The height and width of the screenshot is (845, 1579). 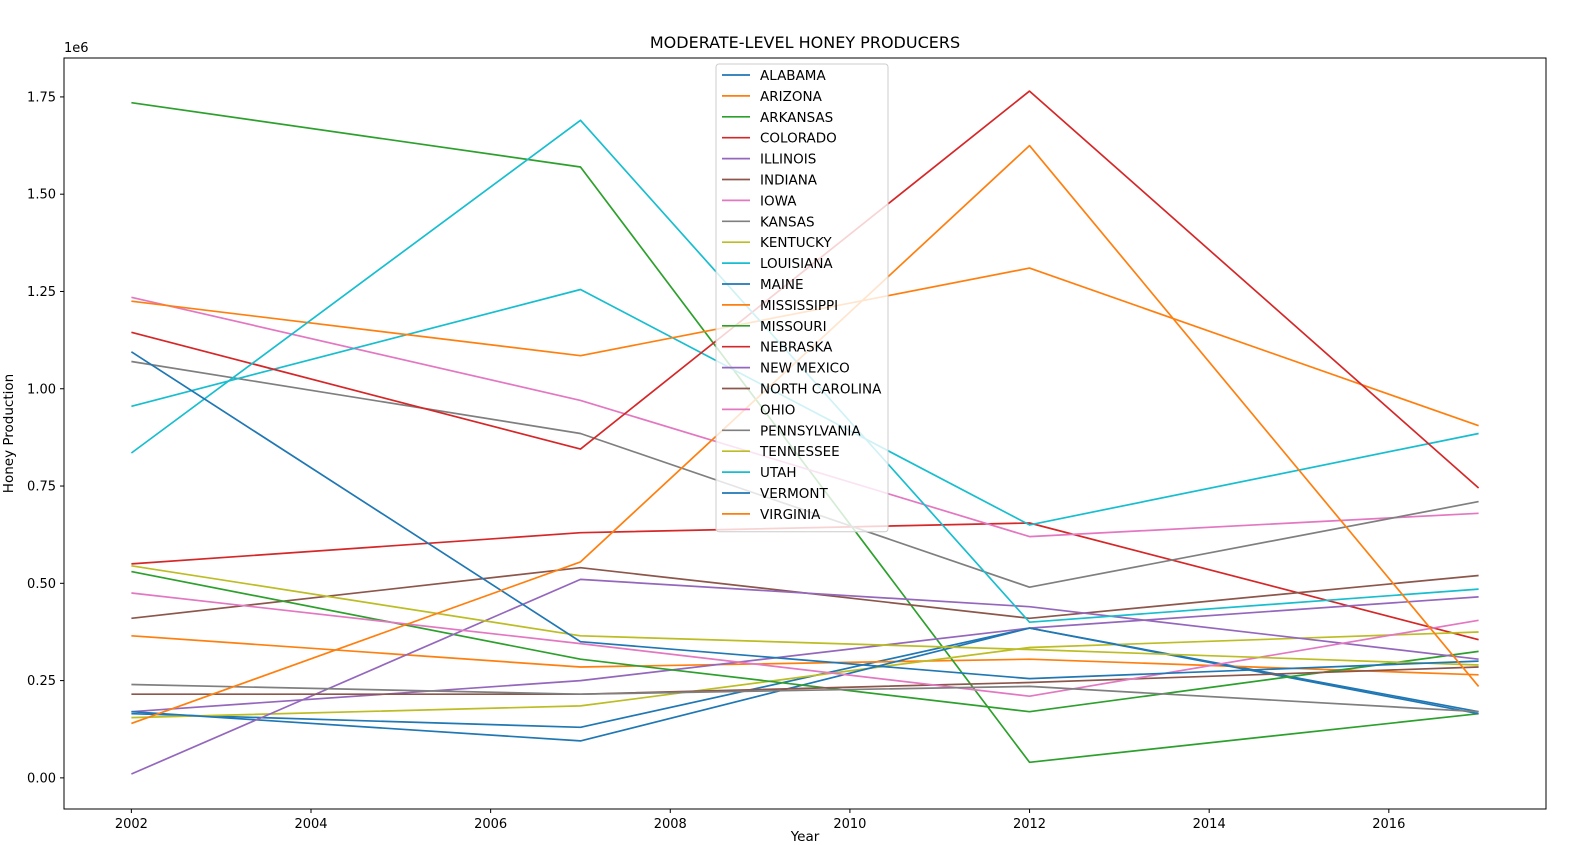 What do you see at coordinates (791, 97) in the screenshot?
I see `legend-label: ARIZONA` at bounding box center [791, 97].